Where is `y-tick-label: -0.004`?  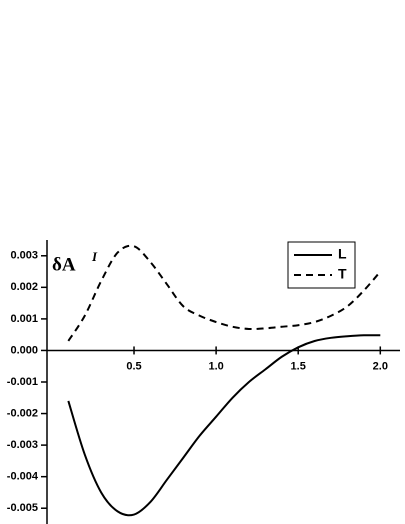
y-tick-label: -0.004 is located at coordinates (23, 477).